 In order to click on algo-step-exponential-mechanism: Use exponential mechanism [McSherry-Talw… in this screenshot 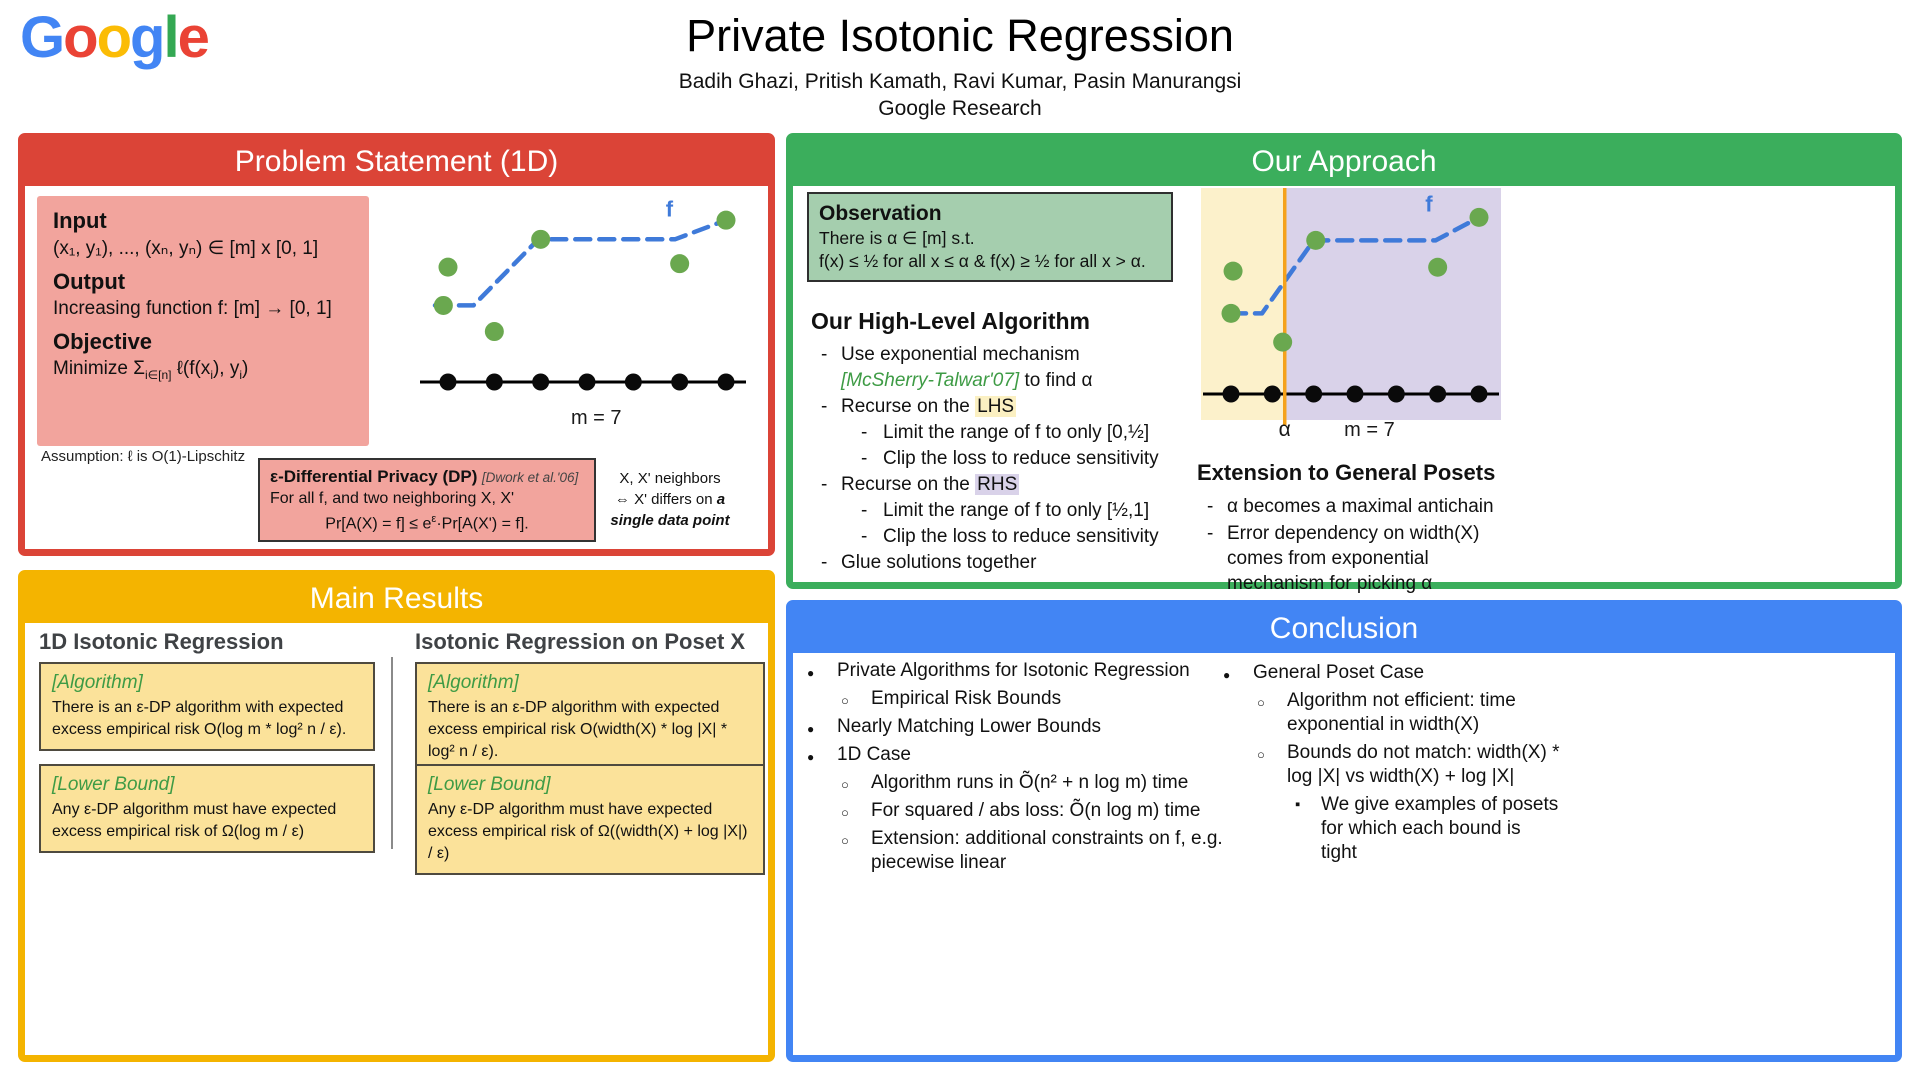, I will do `click(1011, 368)`.